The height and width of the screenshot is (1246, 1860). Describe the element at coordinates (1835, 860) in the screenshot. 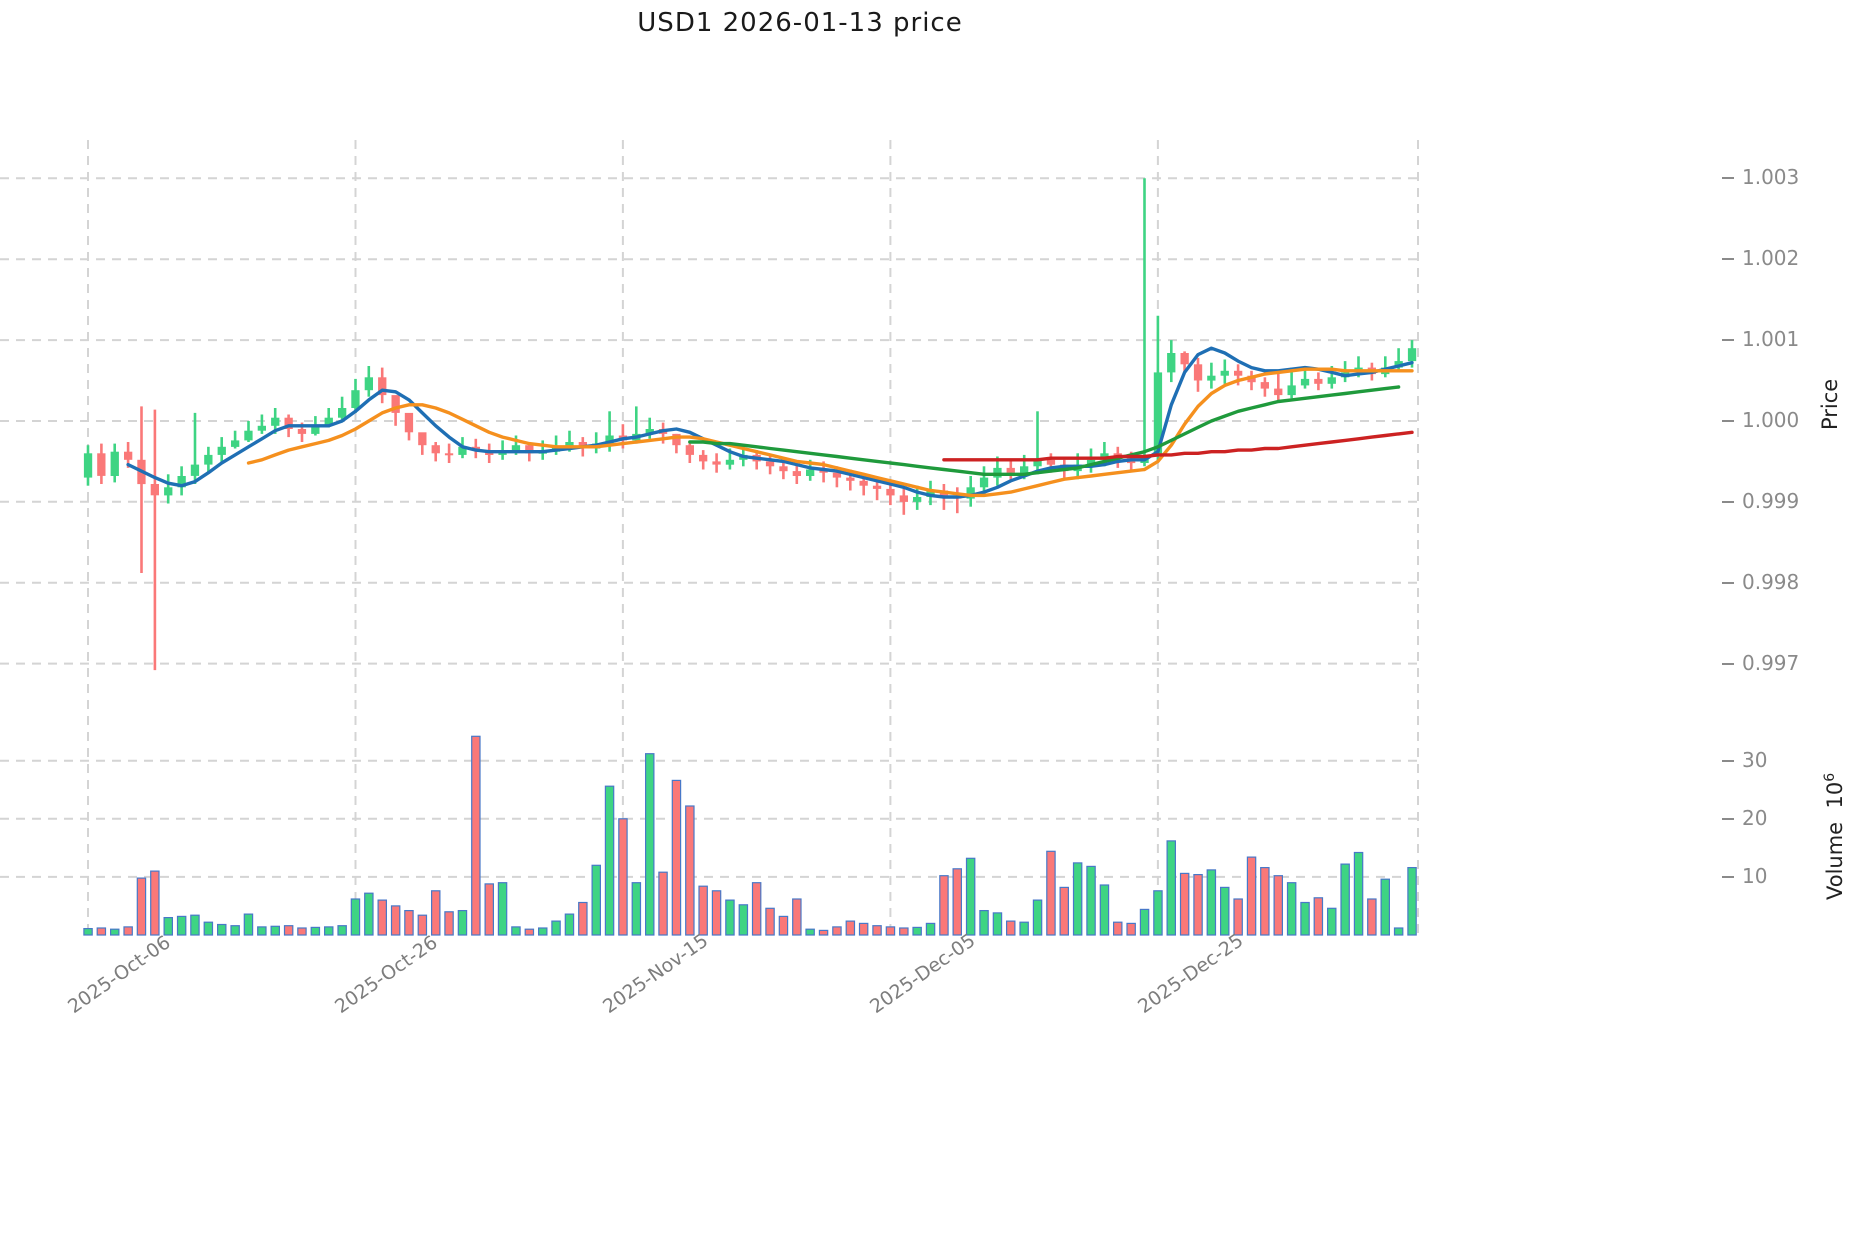

I see `volume-axis-label-text: Volume` at that location.